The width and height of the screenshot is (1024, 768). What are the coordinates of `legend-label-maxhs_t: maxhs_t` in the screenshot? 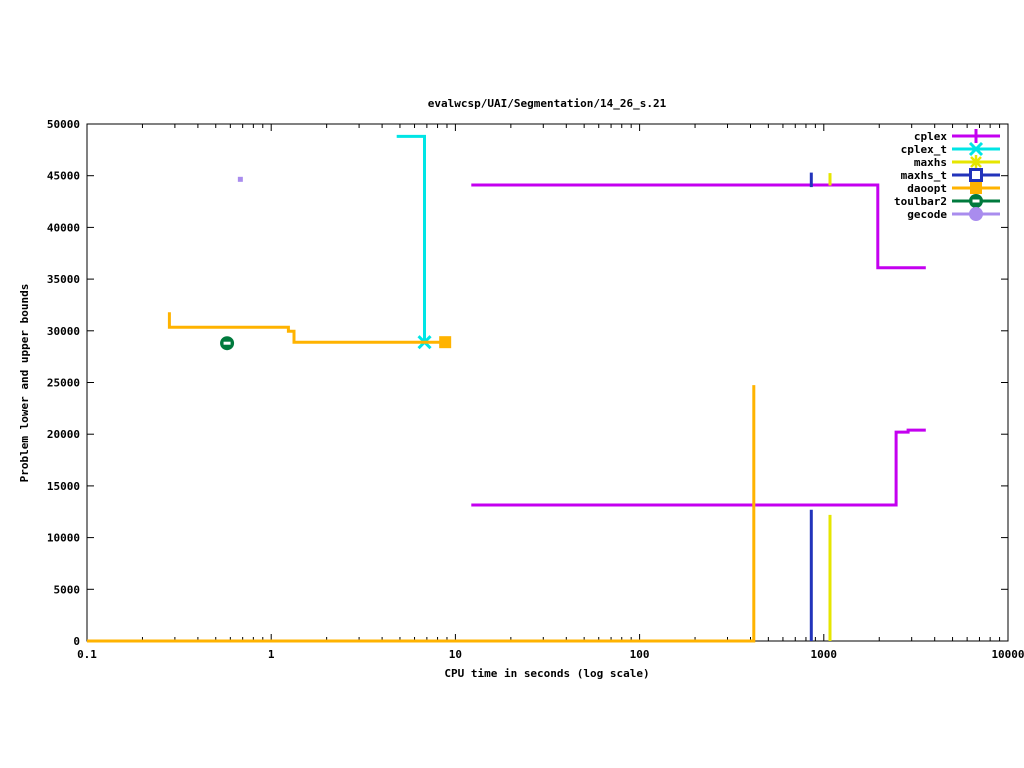 It's located at (924, 175).